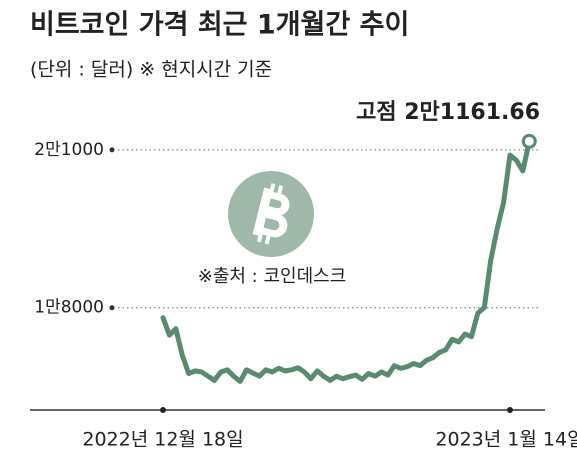 The image size is (577, 460). I want to click on y-tick-label: 2만1000, so click(69, 150).